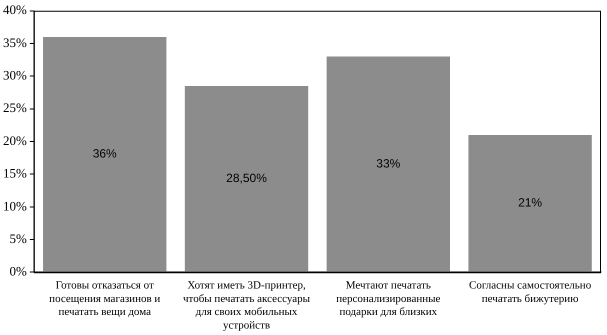 This screenshot has width=607, height=335. I want to click on data-label: 36%, so click(105, 153).